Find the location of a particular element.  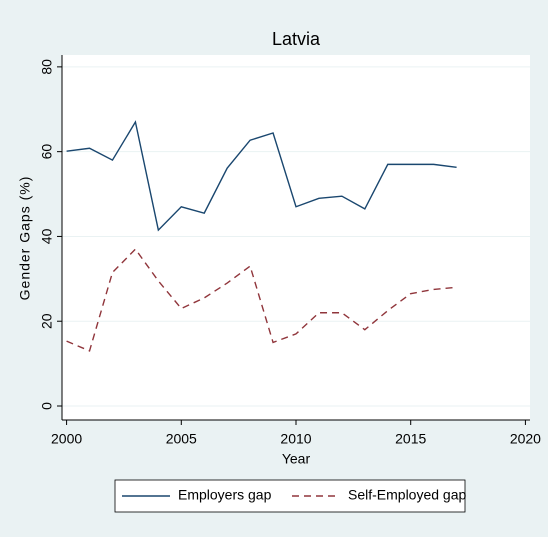

legend is located at coordinates (290, 496).